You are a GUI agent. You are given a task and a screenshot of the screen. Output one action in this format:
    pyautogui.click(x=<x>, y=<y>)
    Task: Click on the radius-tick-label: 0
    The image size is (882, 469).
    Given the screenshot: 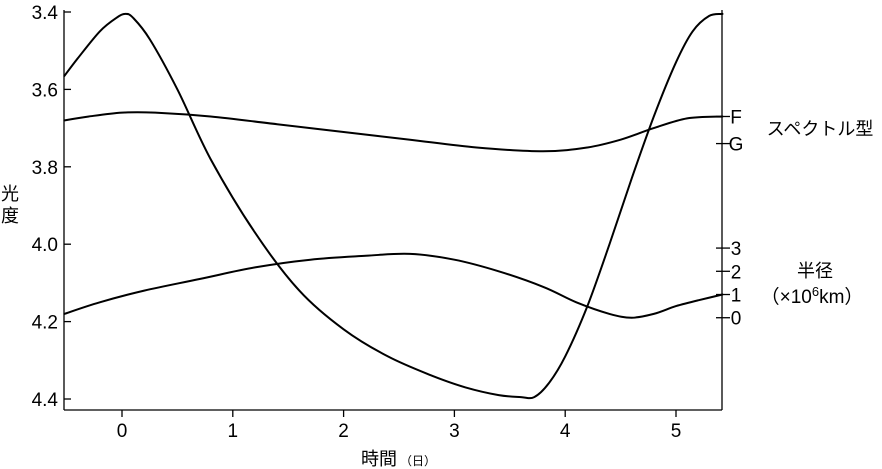 What is the action you would take?
    pyautogui.click(x=736, y=319)
    